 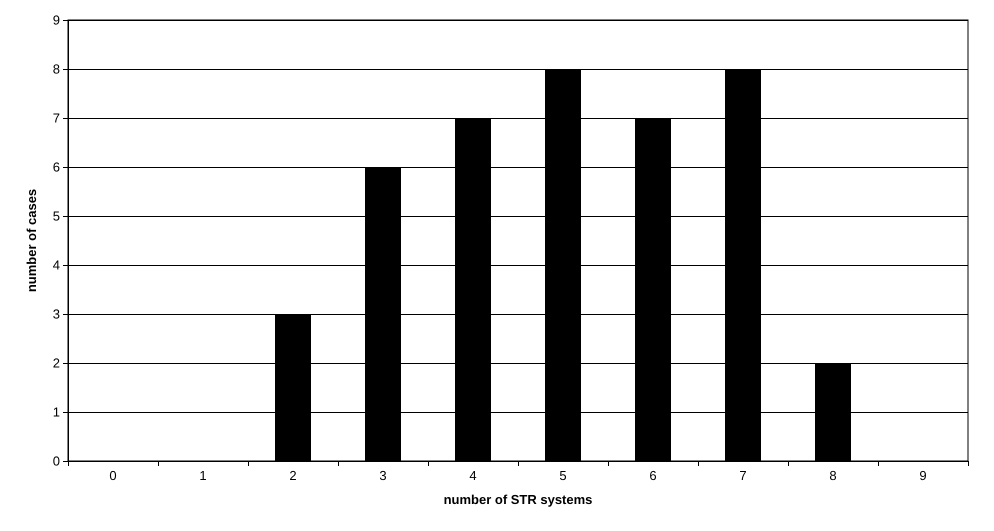 I want to click on x-tick-label: 6, so click(x=653, y=475).